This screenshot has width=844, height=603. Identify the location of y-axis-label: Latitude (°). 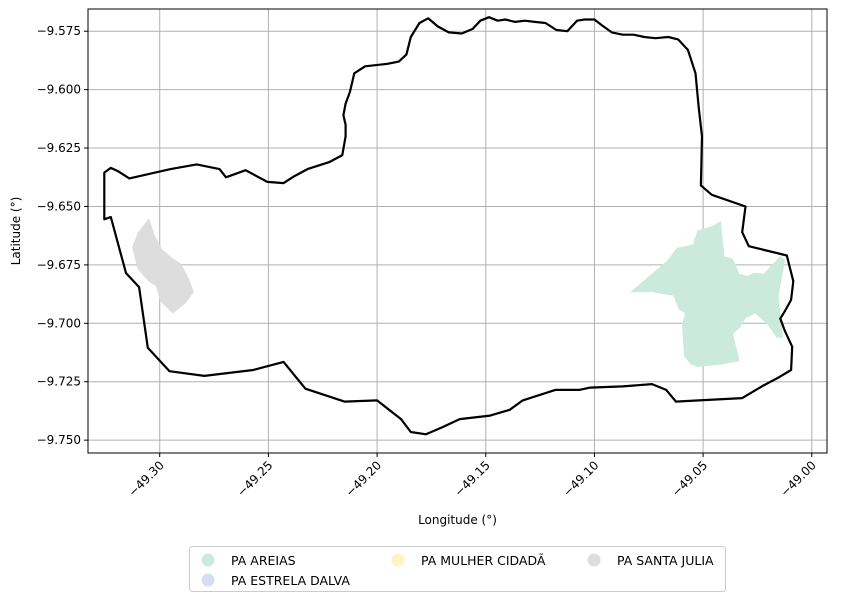
(16, 231).